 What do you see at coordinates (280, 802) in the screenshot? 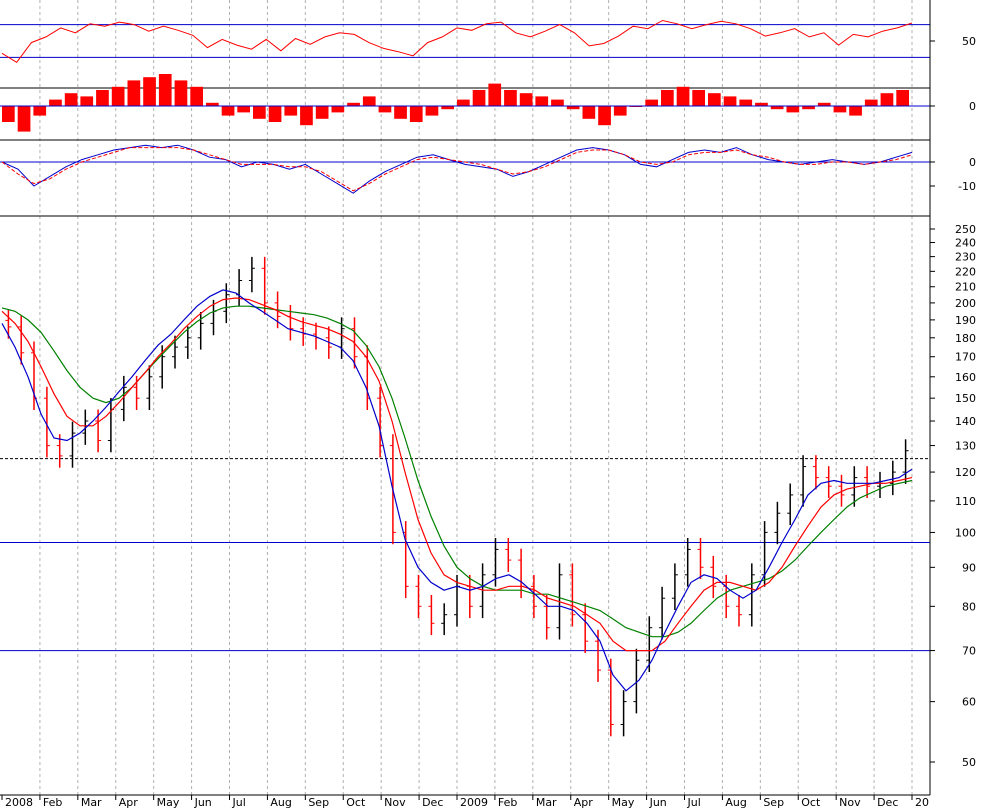
I see `x-tick-label: Aug` at bounding box center [280, 802].